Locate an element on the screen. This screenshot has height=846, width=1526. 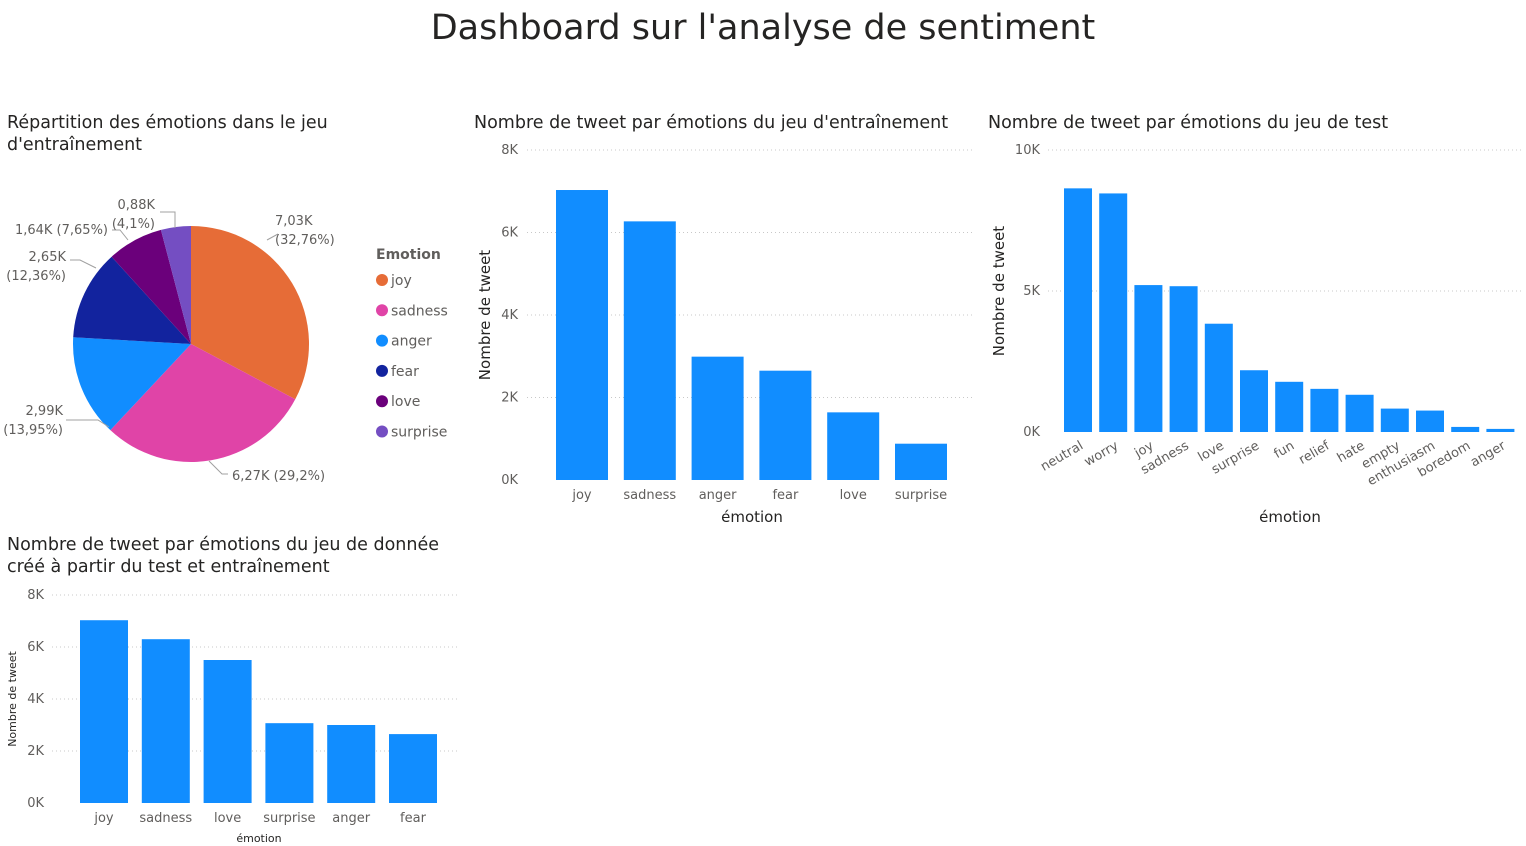
pie-legend-label: sadness is located at coordinates (419, 311).